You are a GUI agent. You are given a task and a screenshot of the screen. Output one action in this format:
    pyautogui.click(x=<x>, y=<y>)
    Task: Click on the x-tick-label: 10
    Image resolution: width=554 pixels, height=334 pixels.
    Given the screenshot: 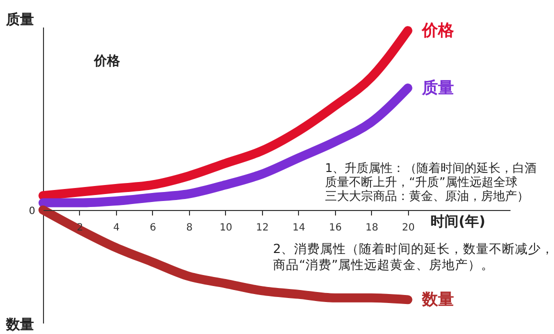 What is the action you would take?
    pyautogui.click(x=226, y=228)
    